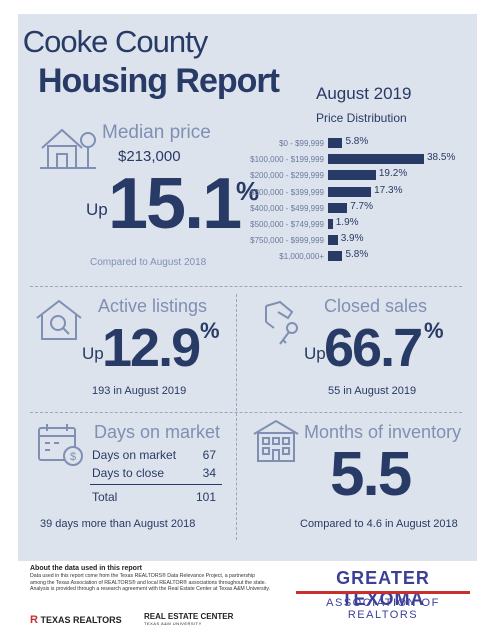 This screenshot has width=495, height=641. I want to click on months-inventory-detail: Compared to 4.6 in August 2018, so click(379, 524).